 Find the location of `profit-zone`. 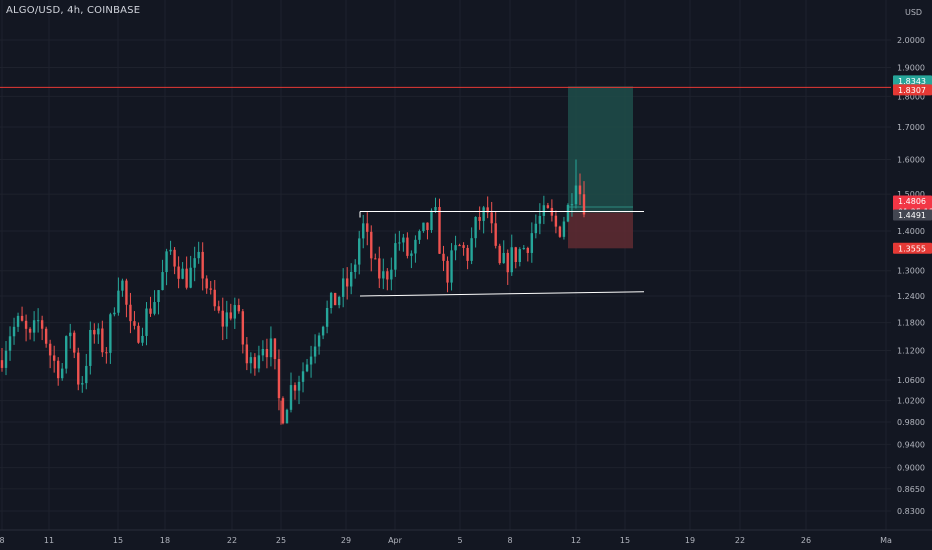

profit-zone is located at coordinates (600, 149).